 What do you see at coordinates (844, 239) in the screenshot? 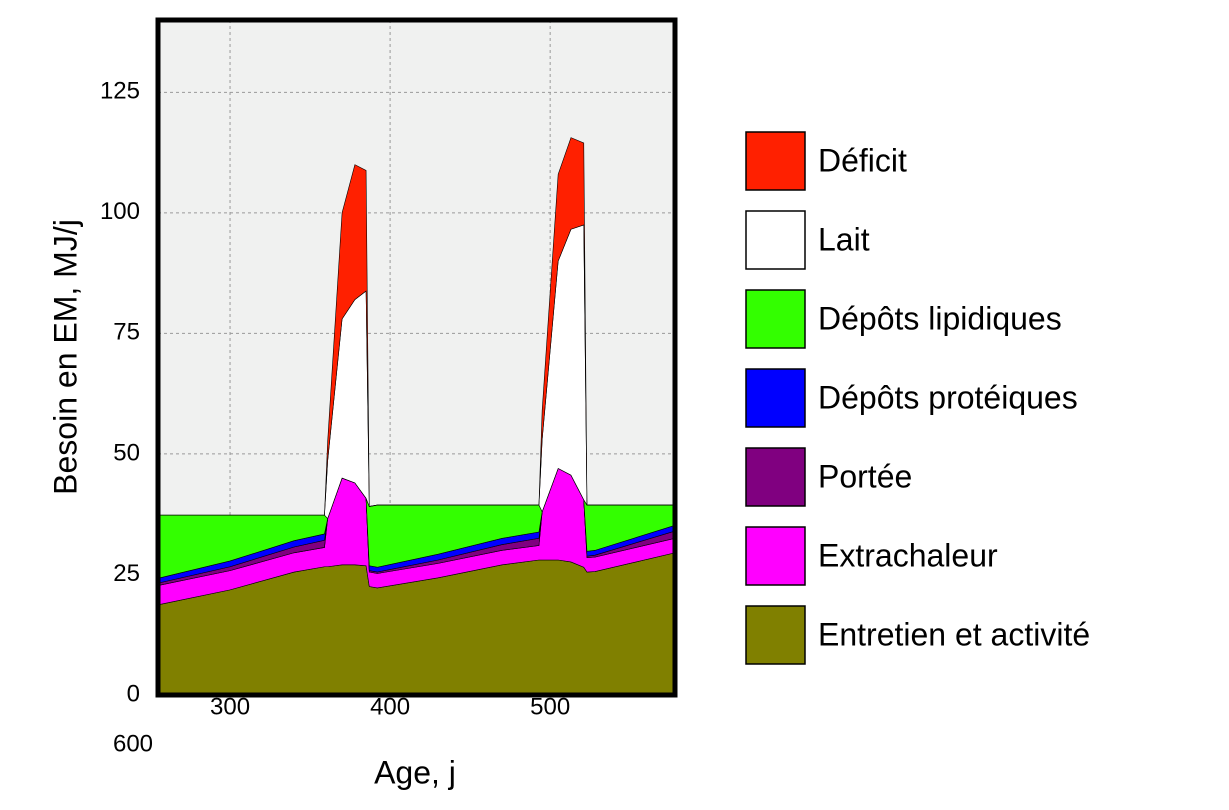
I see `legend-label: Lait` at bounding box center [844, 239].